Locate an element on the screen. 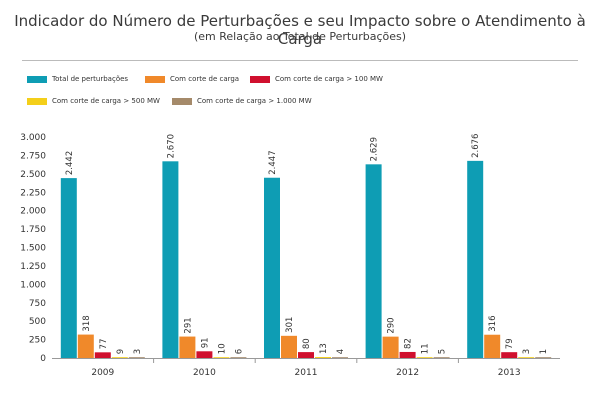  x-tick-label: 2013 is located at coordinates (509, 373).